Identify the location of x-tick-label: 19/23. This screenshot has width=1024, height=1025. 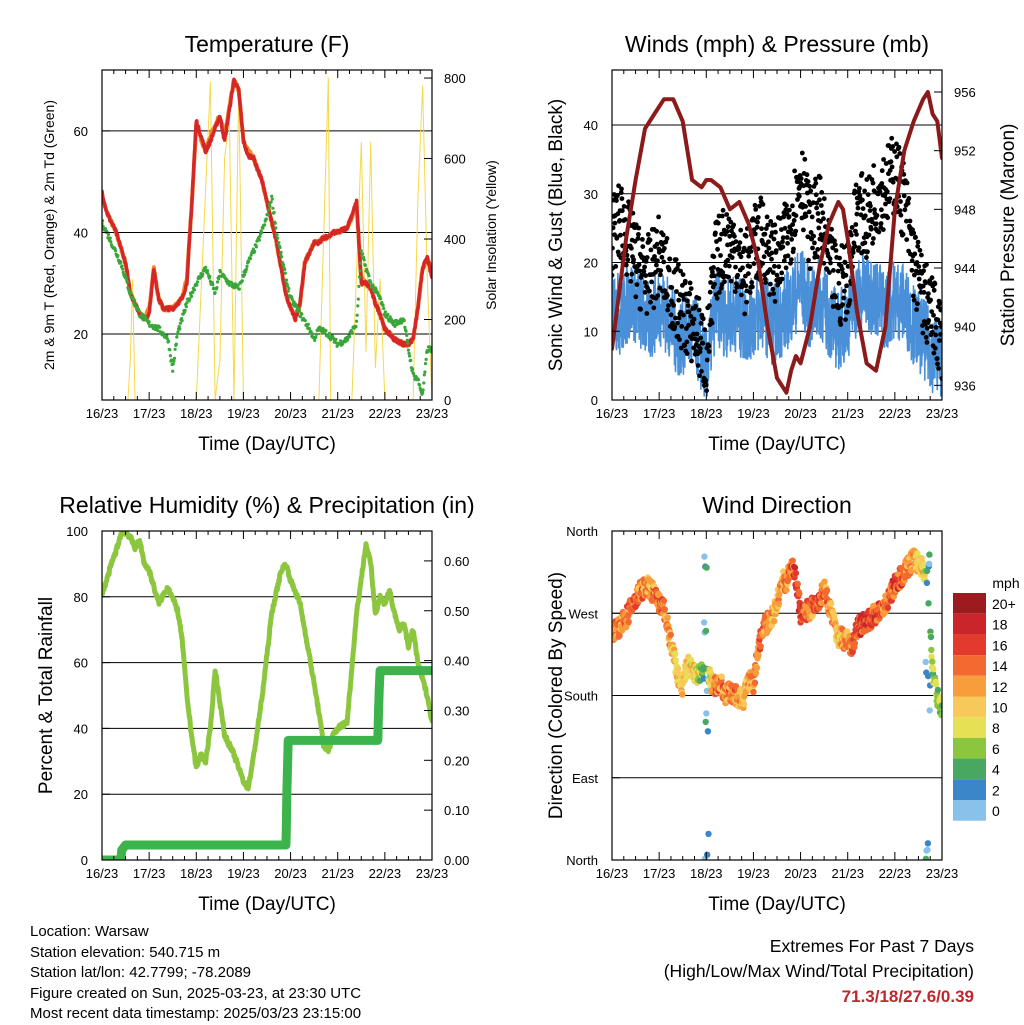
(753, 873).